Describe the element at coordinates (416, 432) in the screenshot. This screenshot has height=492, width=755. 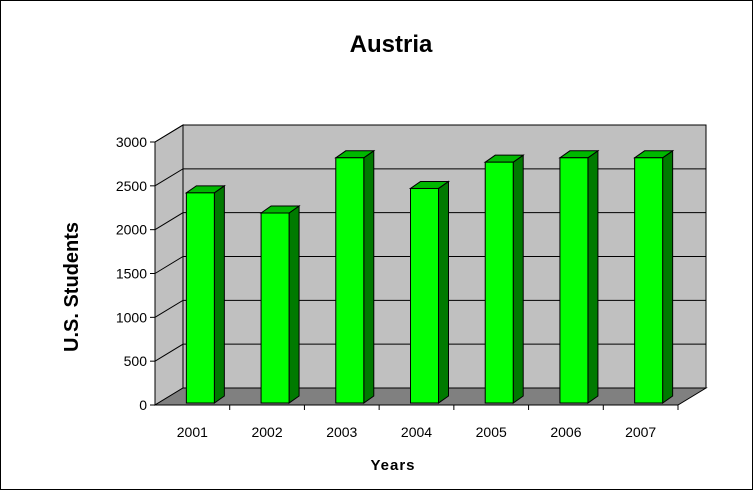
I see `x-tick-label: 2004` at that location.